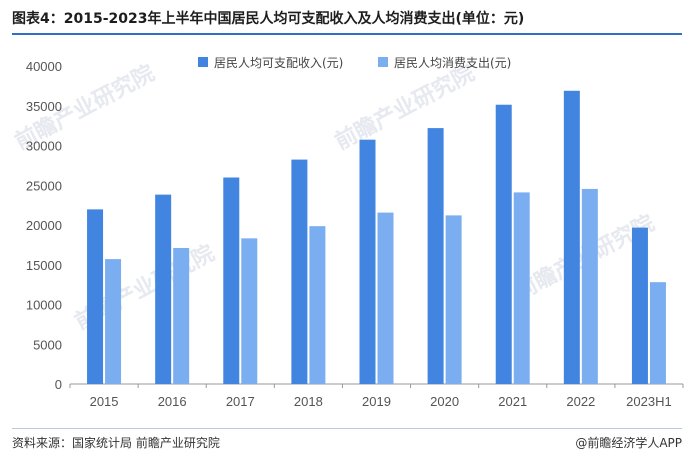 Image resolution: width=694 pixels, height=465 pixels. I want to click on legend-label-consumption: 居民人均消费支出(元), so click(452, 63).